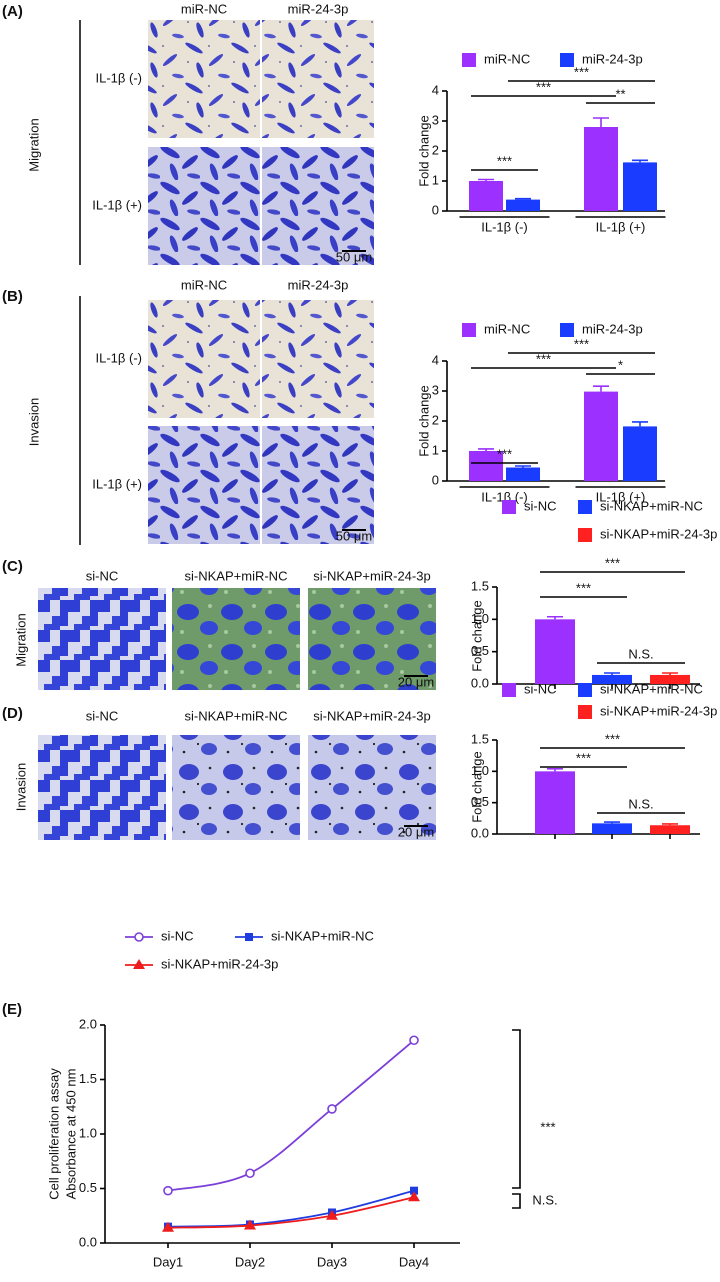  I want to click on x-tick-label: Day2, so click(250, 1261).